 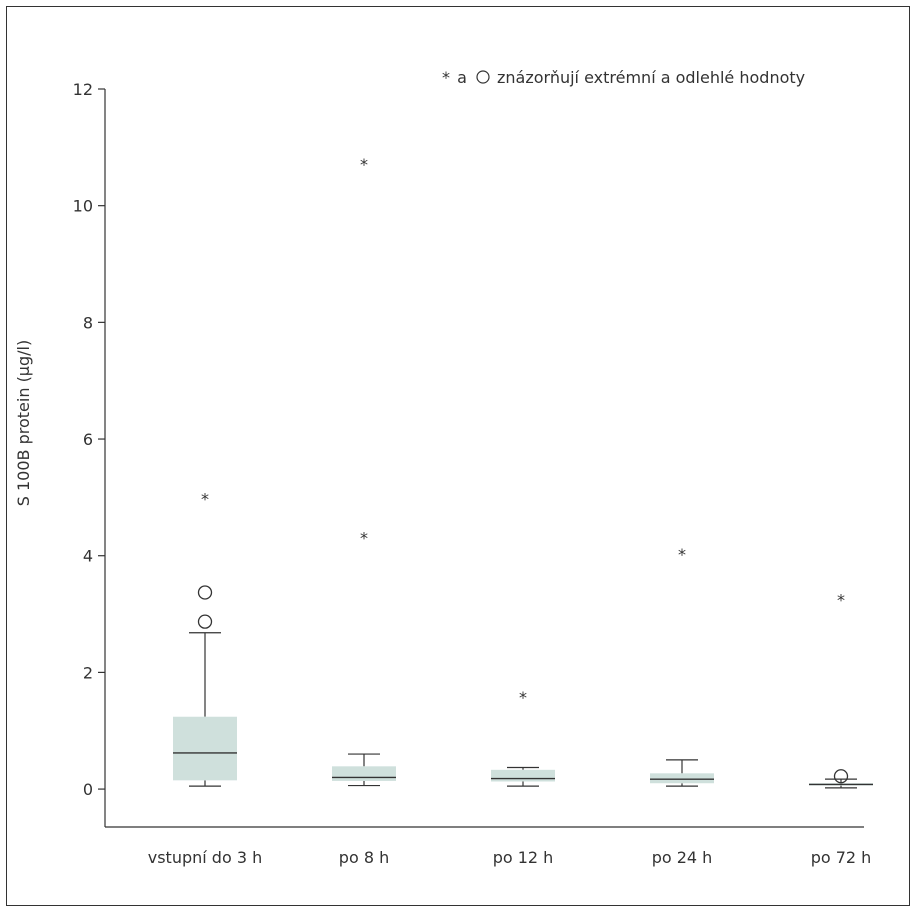 I want to click on y-tick-label: 4, so click(x=88, y=556).